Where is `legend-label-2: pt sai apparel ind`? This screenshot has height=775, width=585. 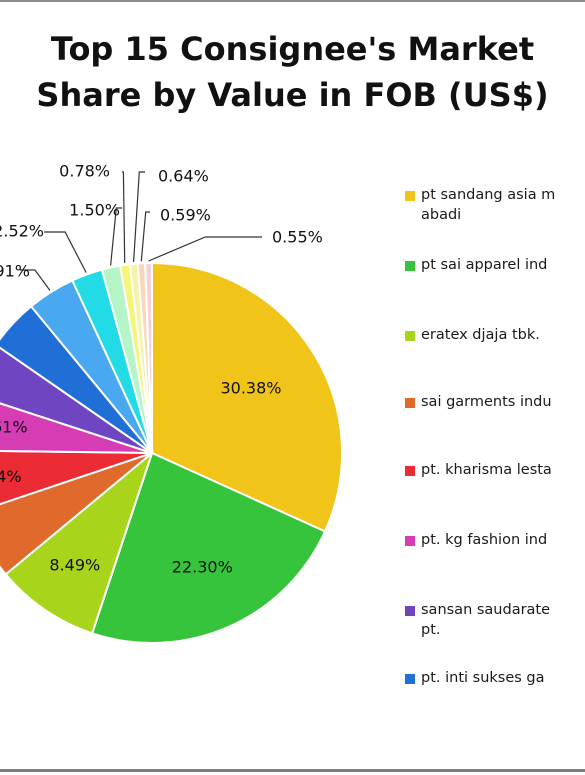
legend-label-2: pt sai apparel ind is located at coordinates (484, 265).